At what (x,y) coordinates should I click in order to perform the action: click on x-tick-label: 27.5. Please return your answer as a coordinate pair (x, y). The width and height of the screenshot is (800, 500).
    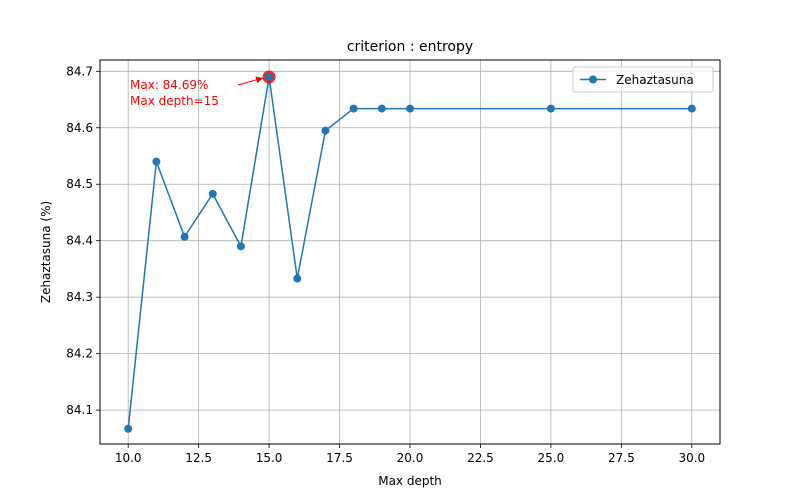
    Looking at the image, I should click on (621, 458).